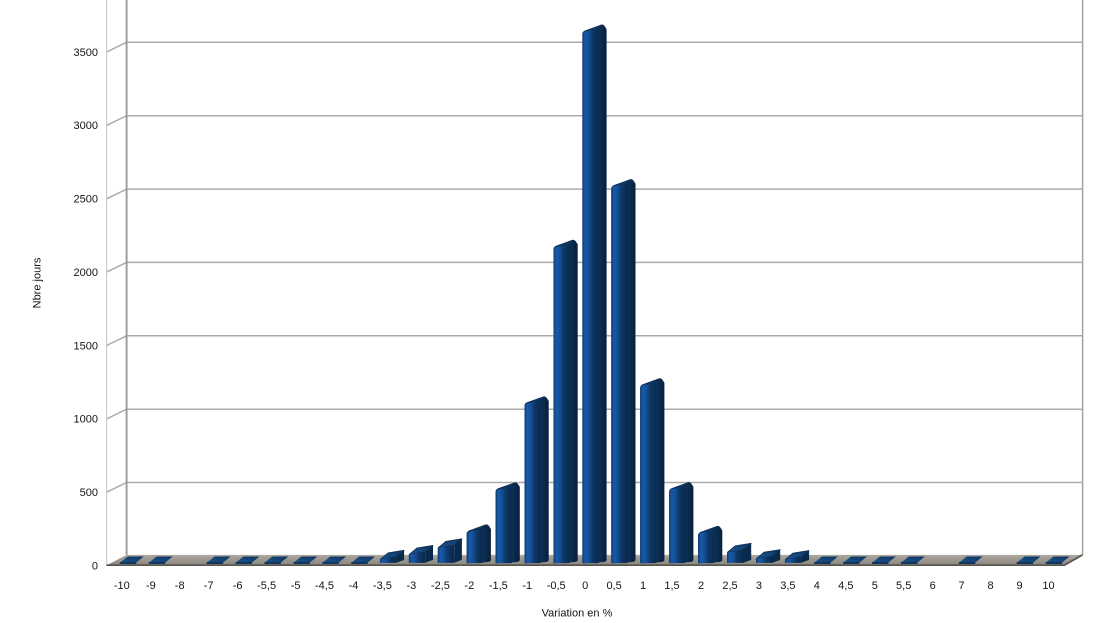 This screenshot has height=623, width=1095. I want to click on svg-text: Nbre jours, so click(38, 282).